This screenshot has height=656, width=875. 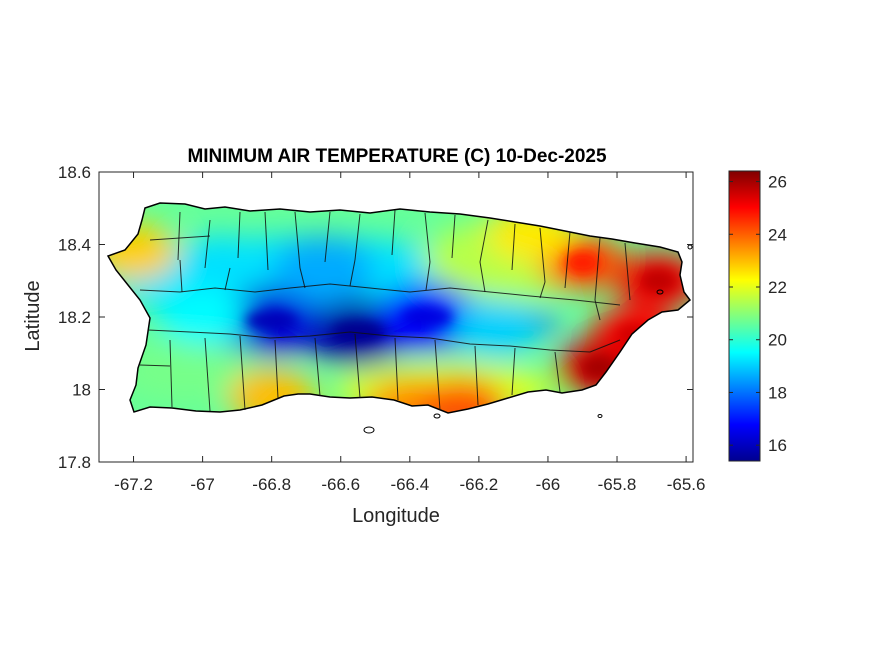 I want to click on islets, so click(x=528, y=339).